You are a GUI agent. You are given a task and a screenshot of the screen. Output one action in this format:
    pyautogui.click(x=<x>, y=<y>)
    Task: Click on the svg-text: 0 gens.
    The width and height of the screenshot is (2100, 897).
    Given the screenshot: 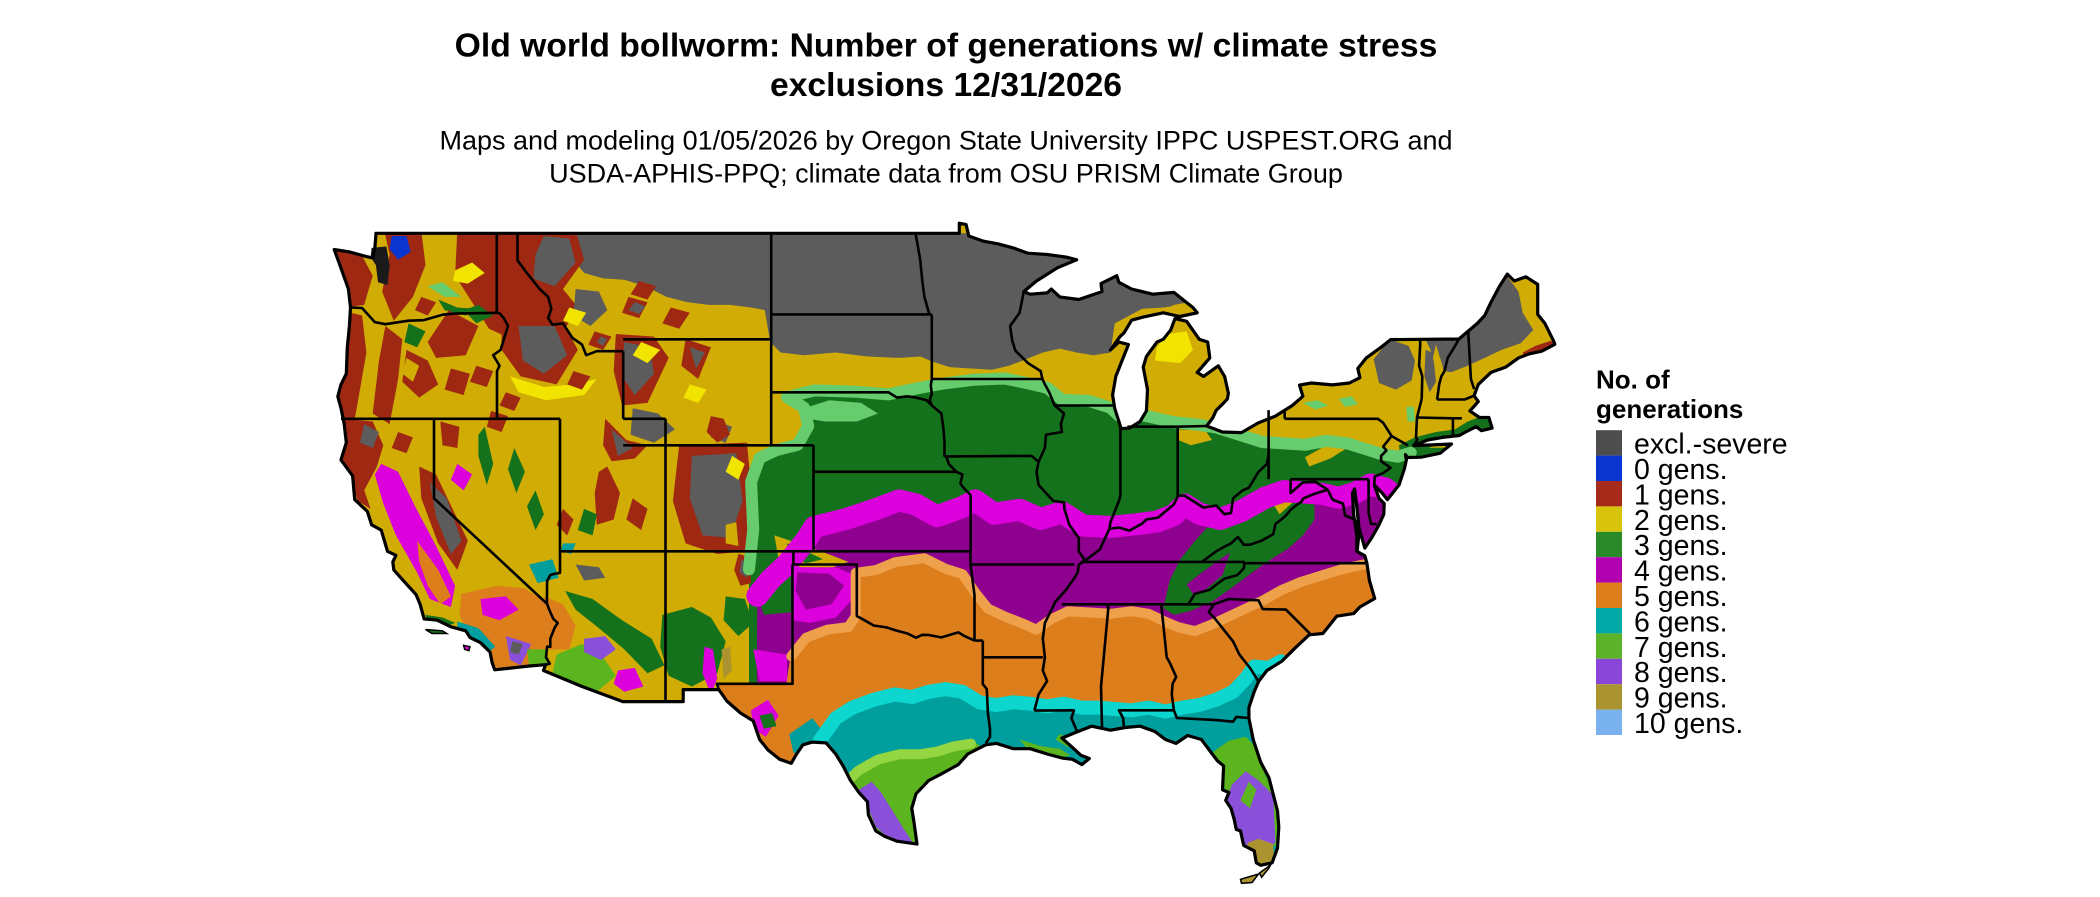 What is the action you would take?
    pyautogui.click(x=1681, y=470)
    